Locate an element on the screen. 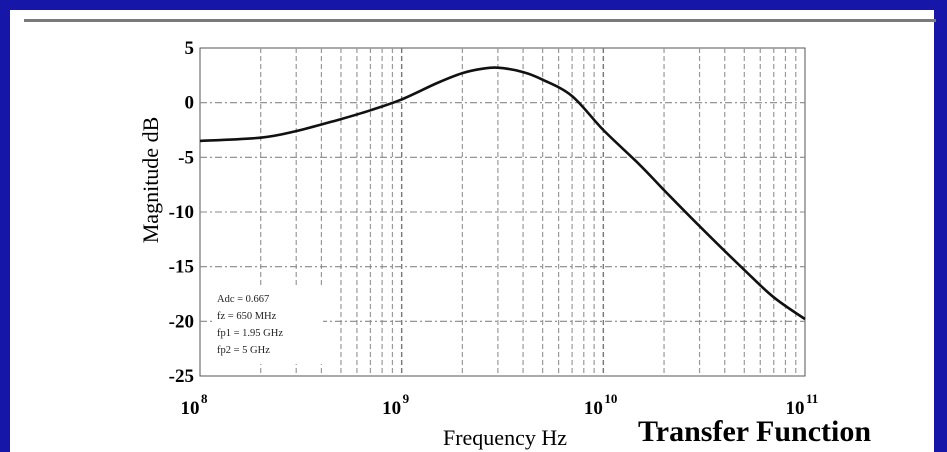 This screenshot has height=452, width=947. x-tick-exponent: 9 is located at coordinates (406, 398).